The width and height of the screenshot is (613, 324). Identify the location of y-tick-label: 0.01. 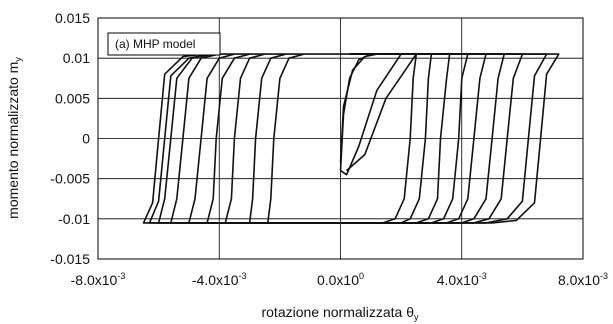
(76, 58).